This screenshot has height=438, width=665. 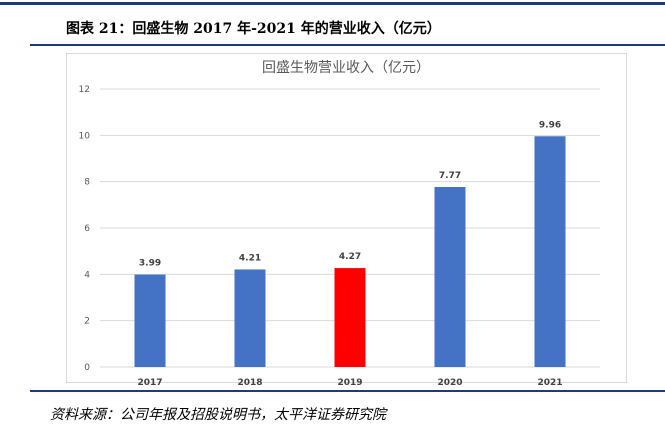 I want to click on data-label: 9.96, so click(x=550, y=125).